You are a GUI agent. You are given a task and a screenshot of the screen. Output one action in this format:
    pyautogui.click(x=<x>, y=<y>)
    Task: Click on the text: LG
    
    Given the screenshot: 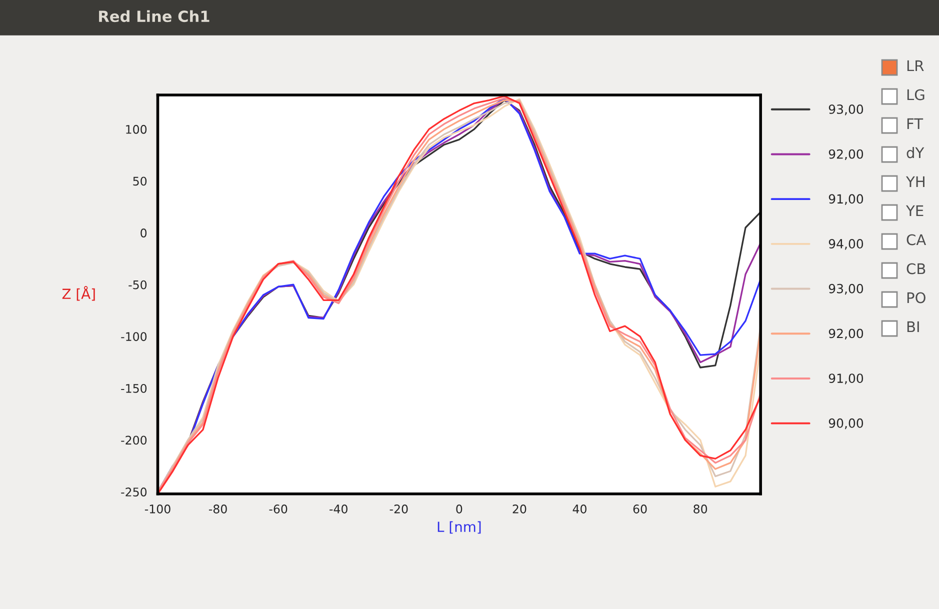 What is the action you would take?
    pyautogui.click(x=915, y=94)
    